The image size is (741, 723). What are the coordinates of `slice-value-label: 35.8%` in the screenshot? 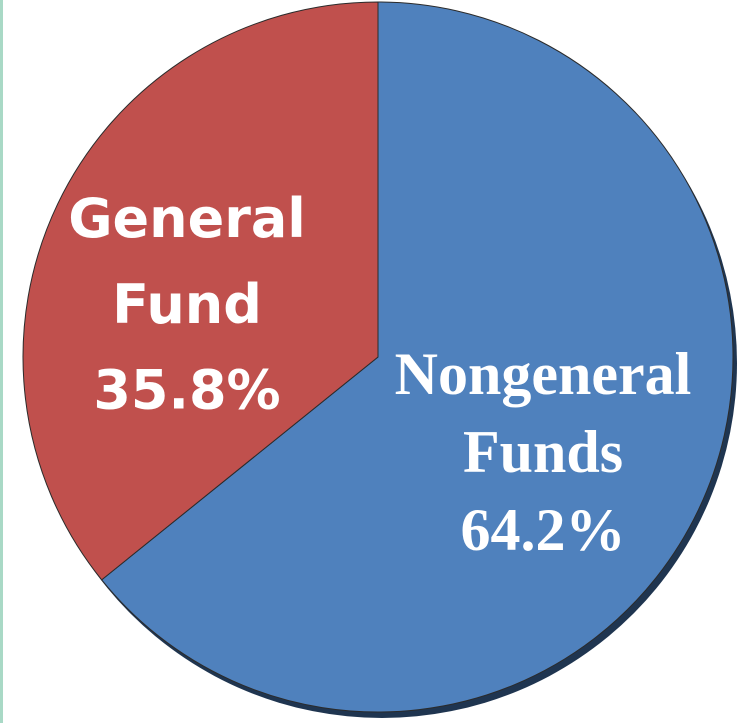 It's located at (186, 390).